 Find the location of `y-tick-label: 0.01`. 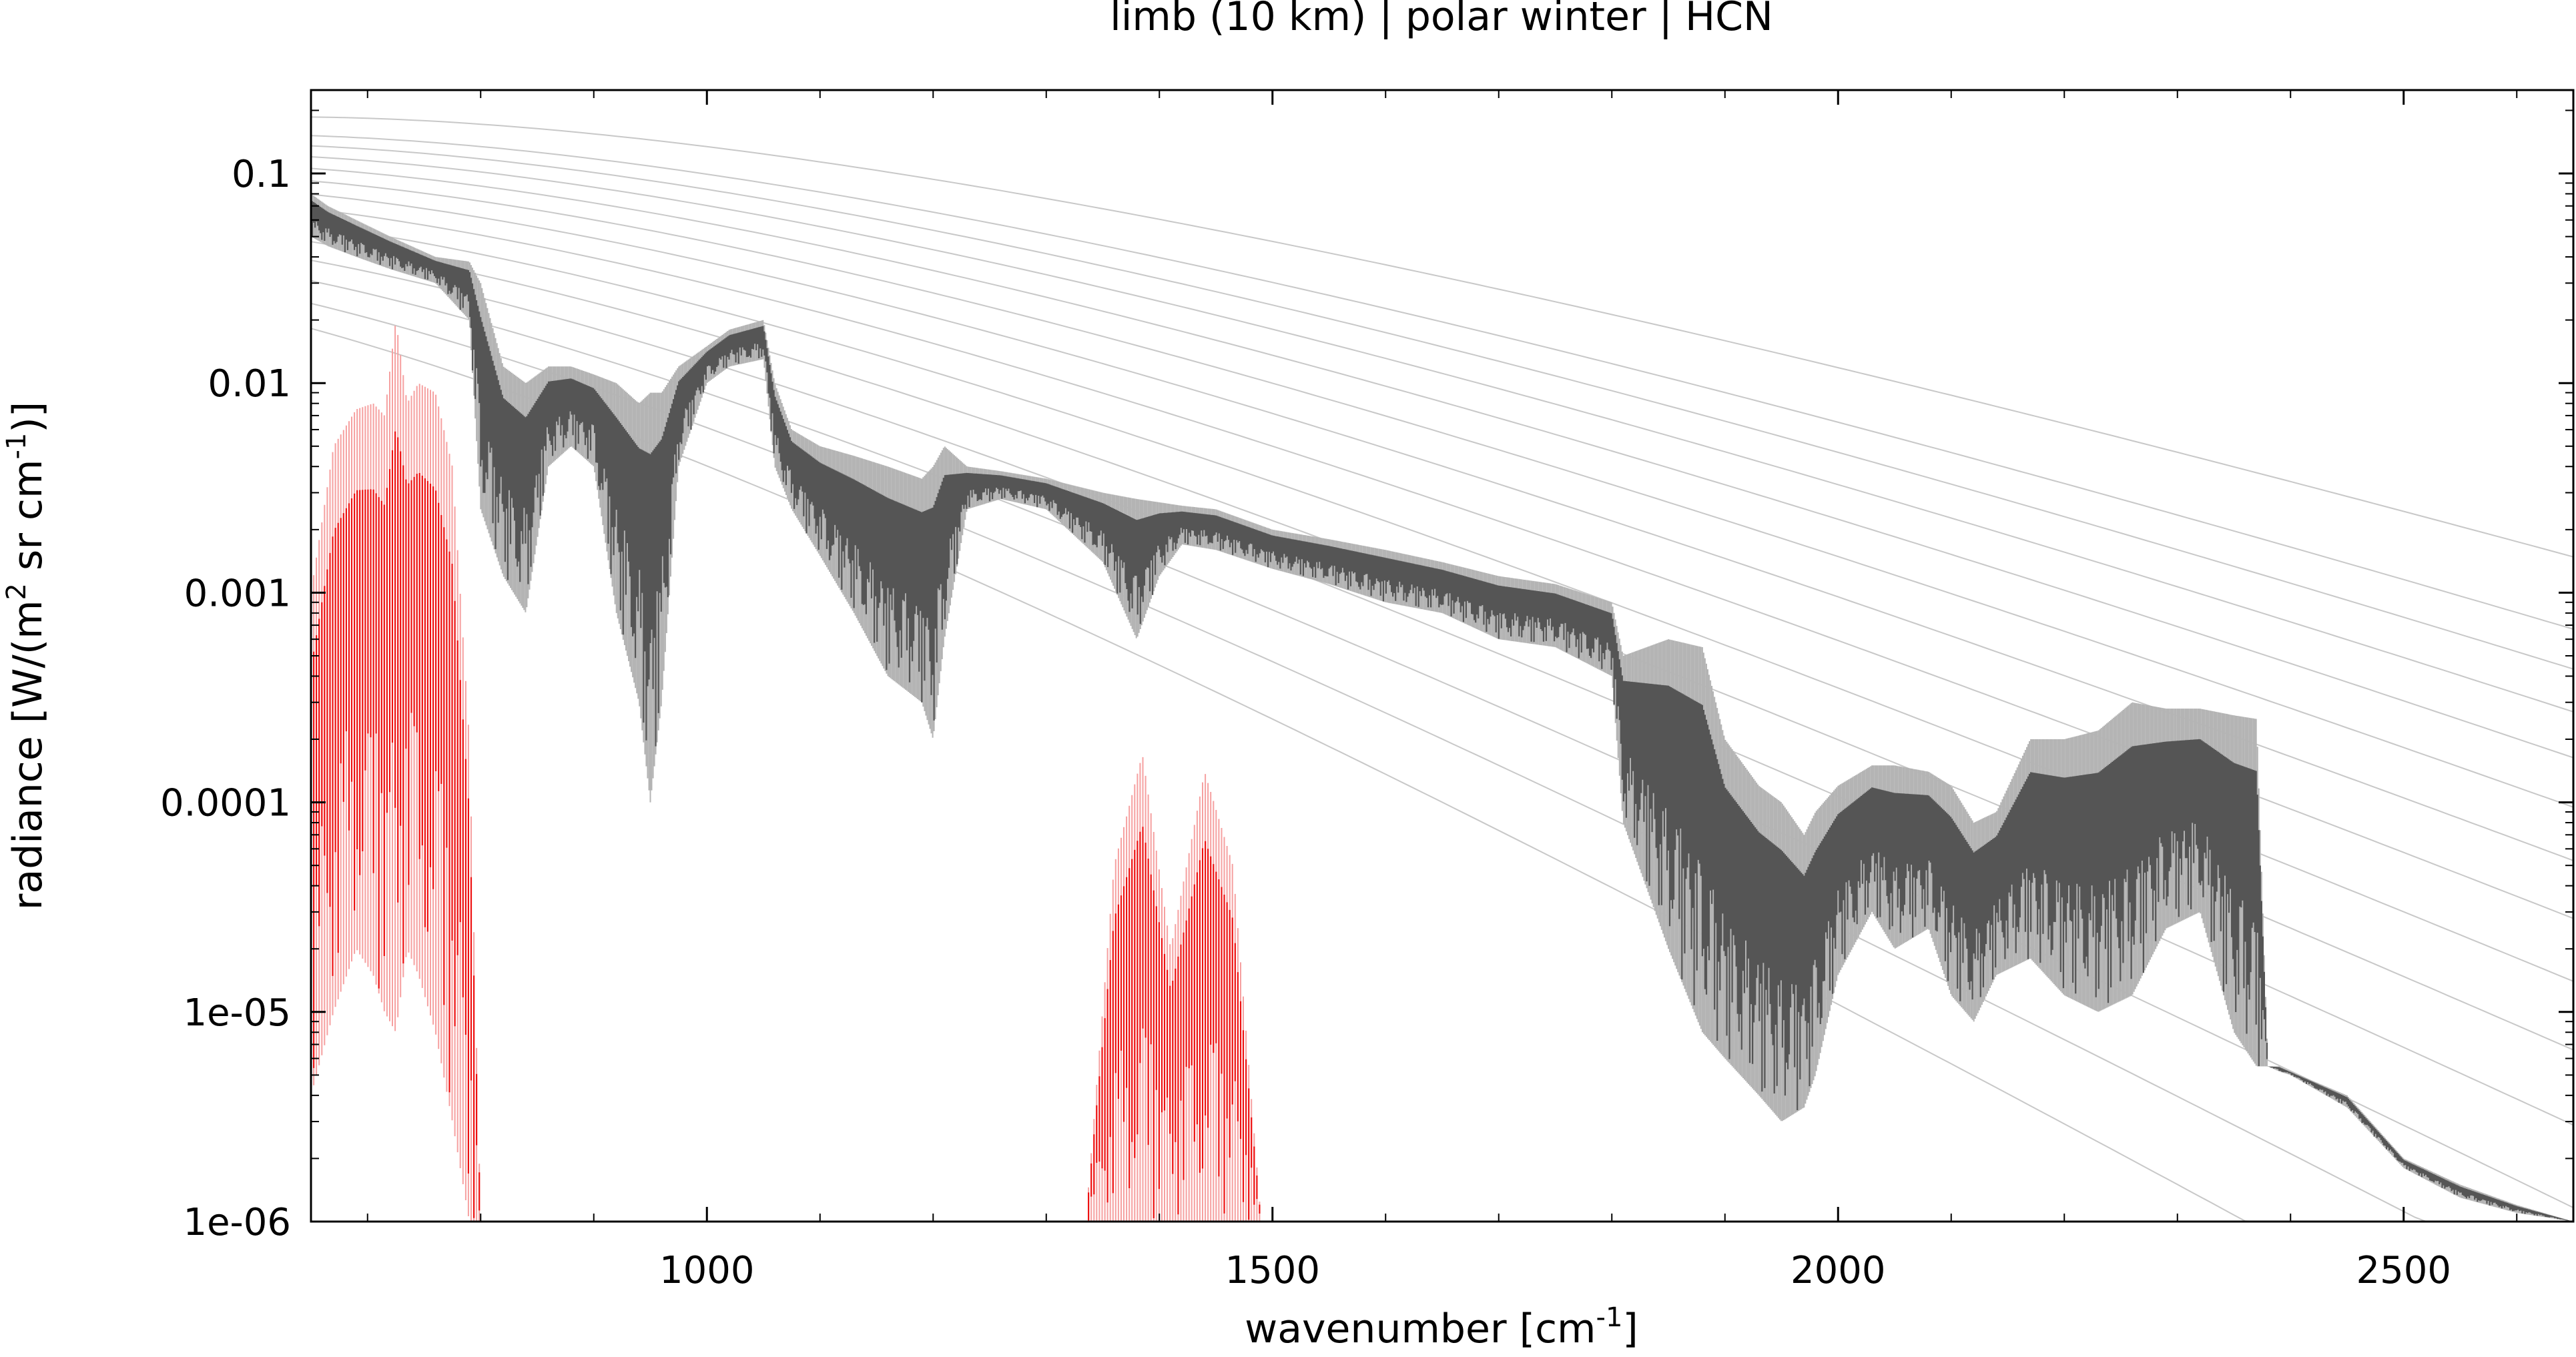

y-tick-label: 0.01 is located at coordinates (250, 384).